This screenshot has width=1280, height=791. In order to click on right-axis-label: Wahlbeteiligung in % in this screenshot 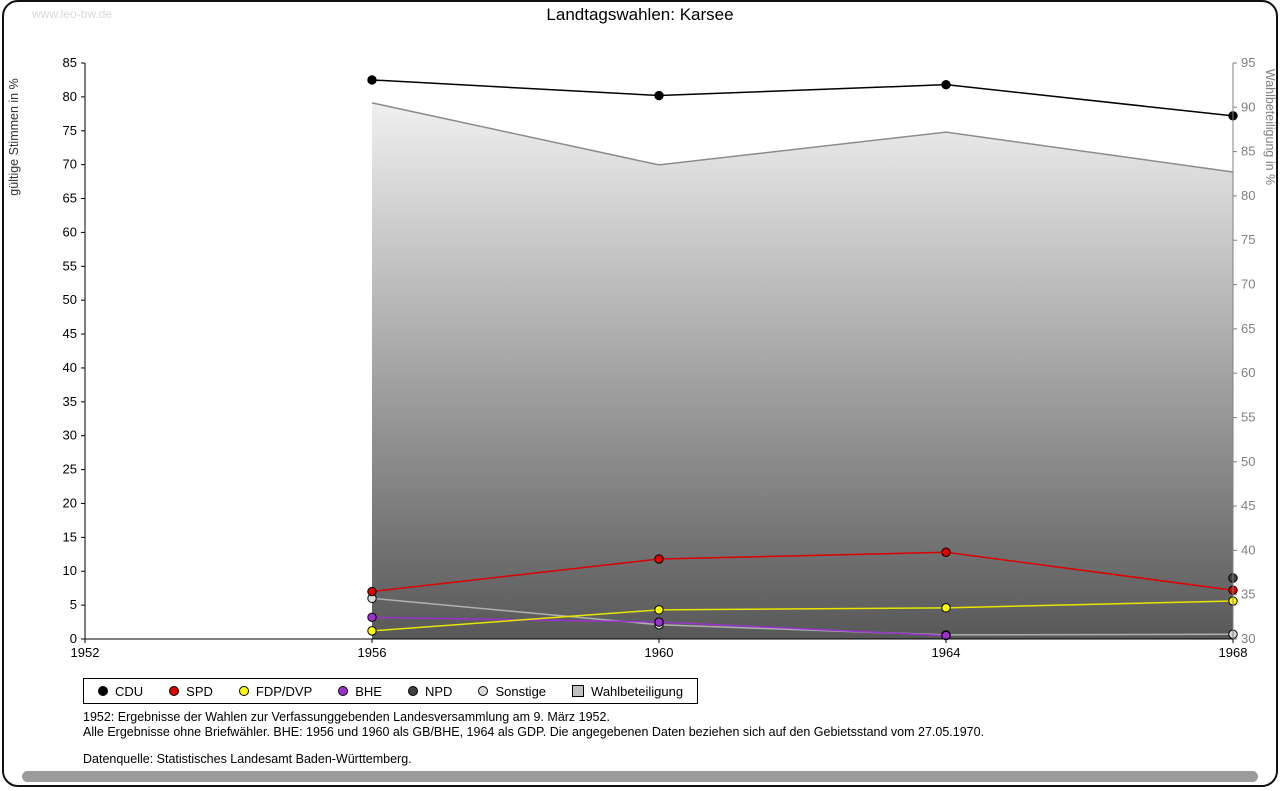, I will do `click(1270, 127)`.